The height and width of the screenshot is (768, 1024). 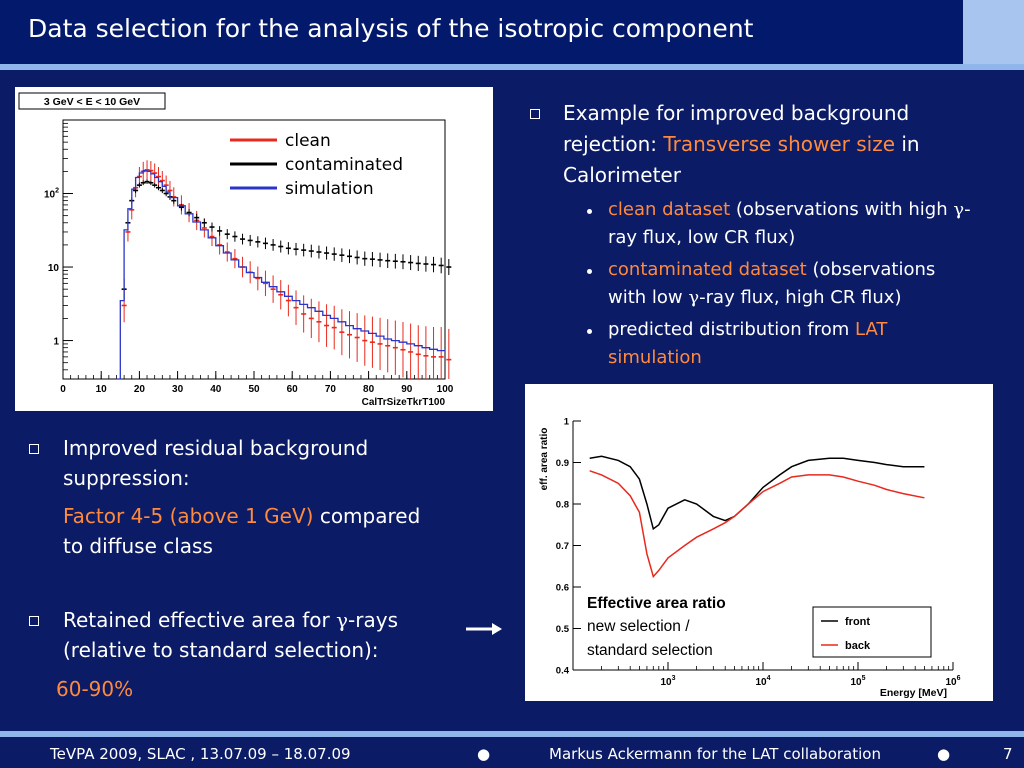 I want to click on x-tick-label: 100, so click(x=445, y=389).